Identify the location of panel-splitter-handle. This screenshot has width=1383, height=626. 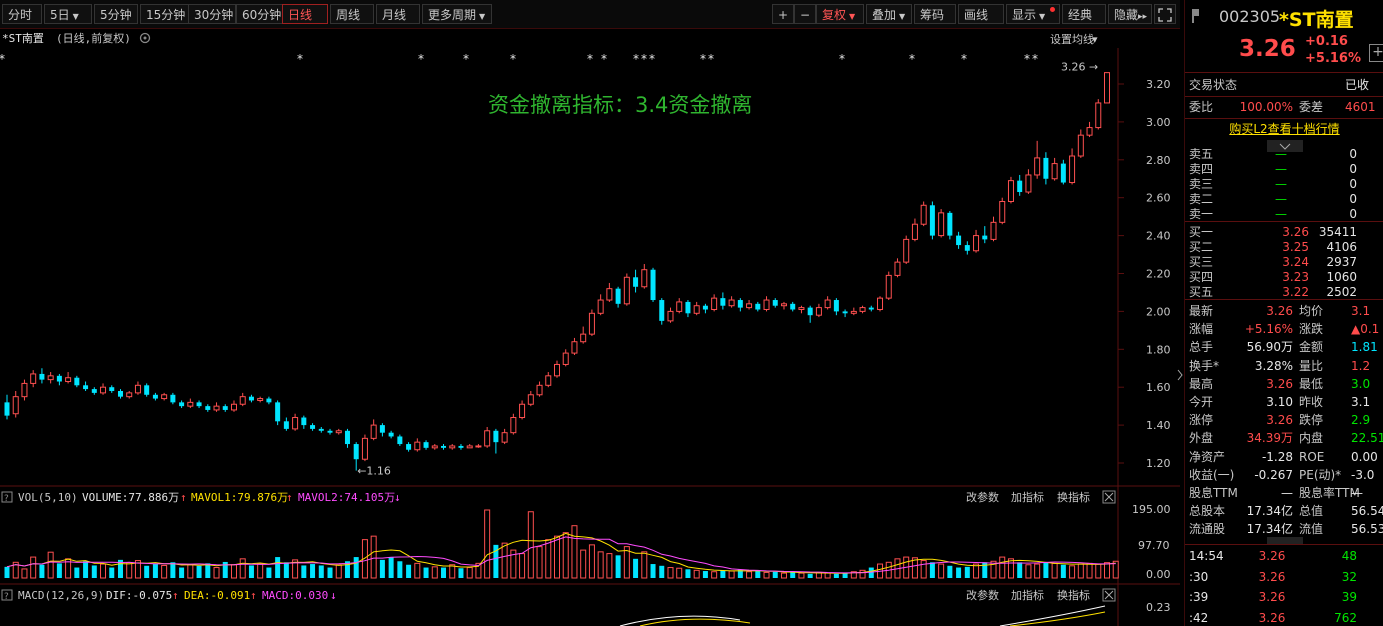
(1180, 375).